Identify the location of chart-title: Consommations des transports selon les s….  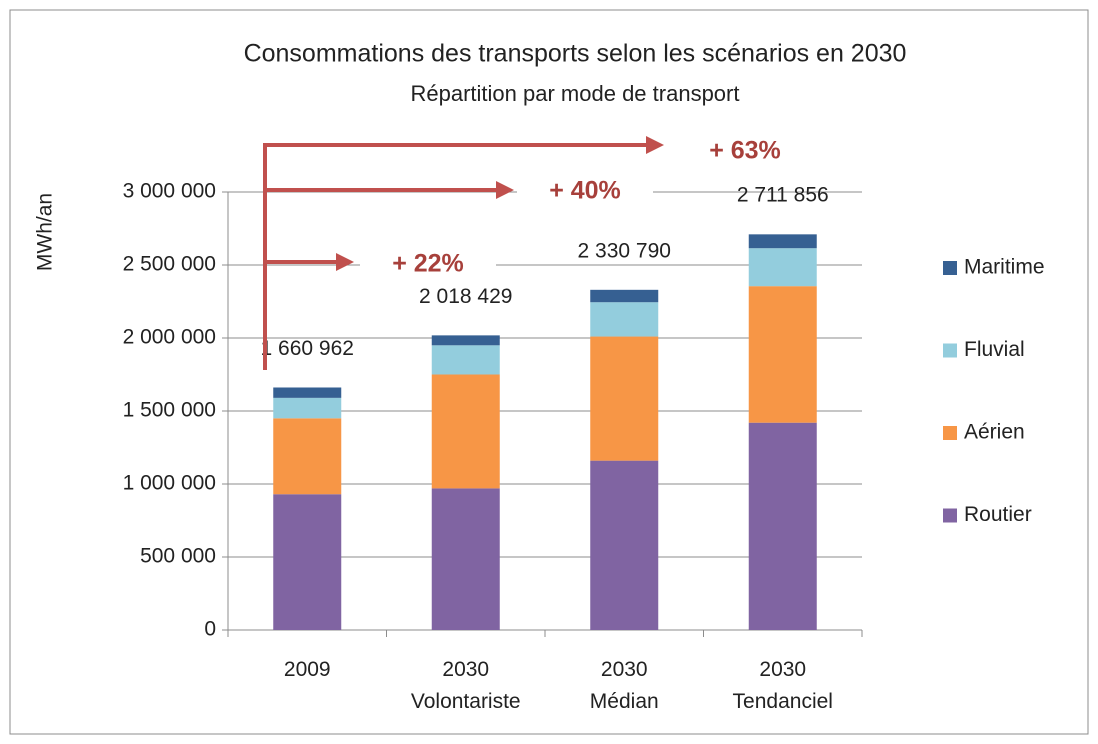
(575, 54).